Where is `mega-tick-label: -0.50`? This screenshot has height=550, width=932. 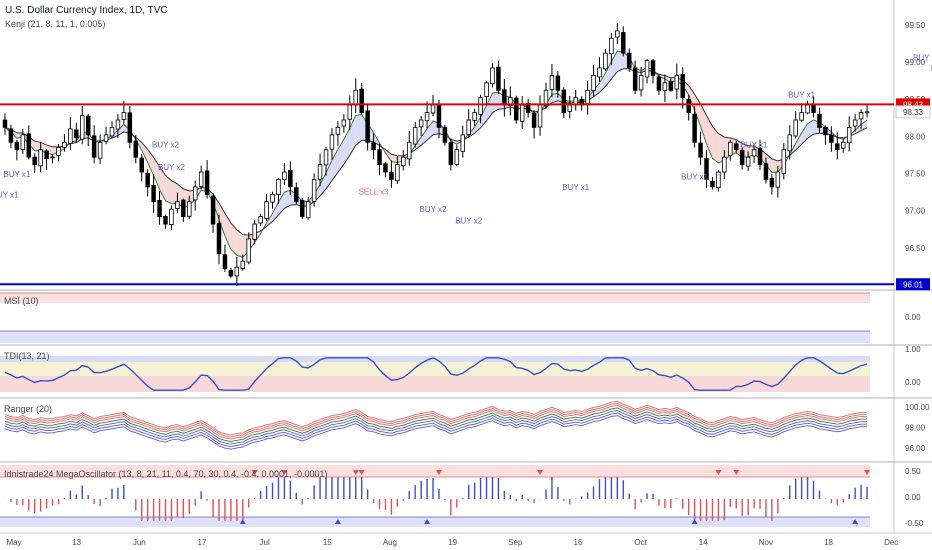
mega-tick-label: -0.50 is located at coordinates (914, 523).